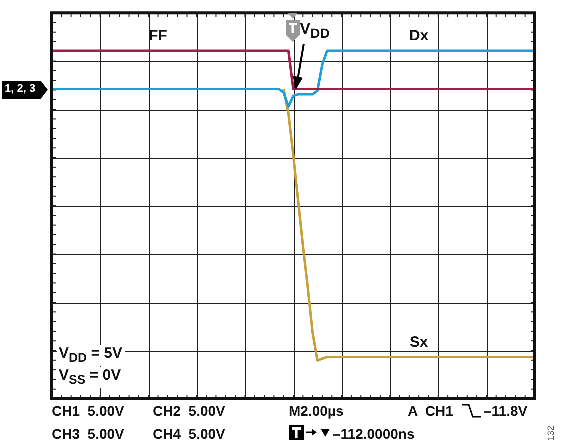 The height and width of the screenshot is (448, 564). Describe the element at coordinates (551, 433) in the screenshot. I see `text: 132` at that location.